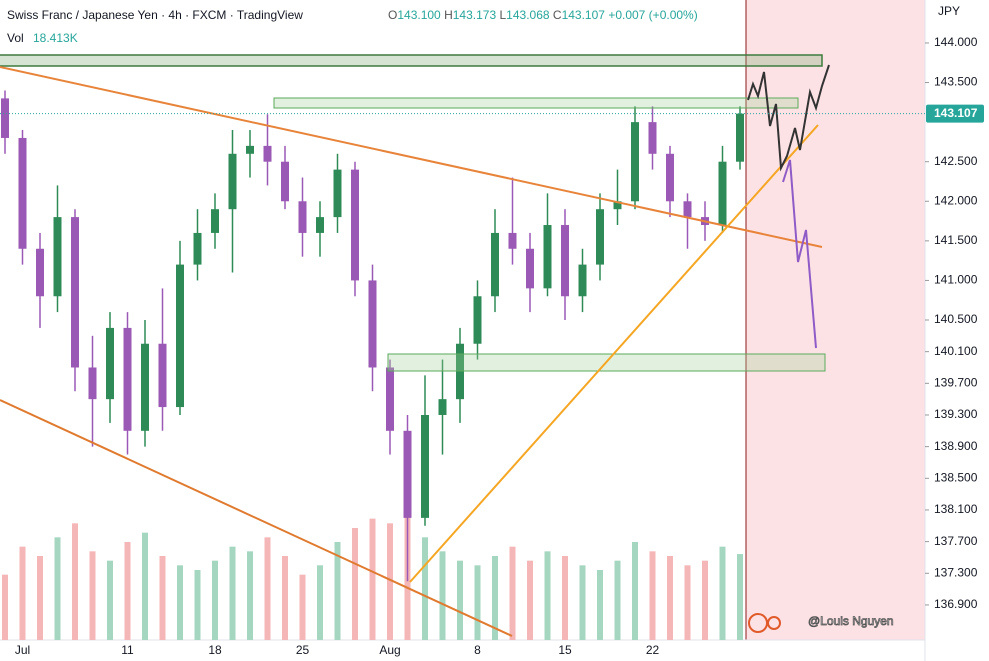 The image size is (989, 661). I want to click on ohlc-value: 143.100, so click(419, 15).